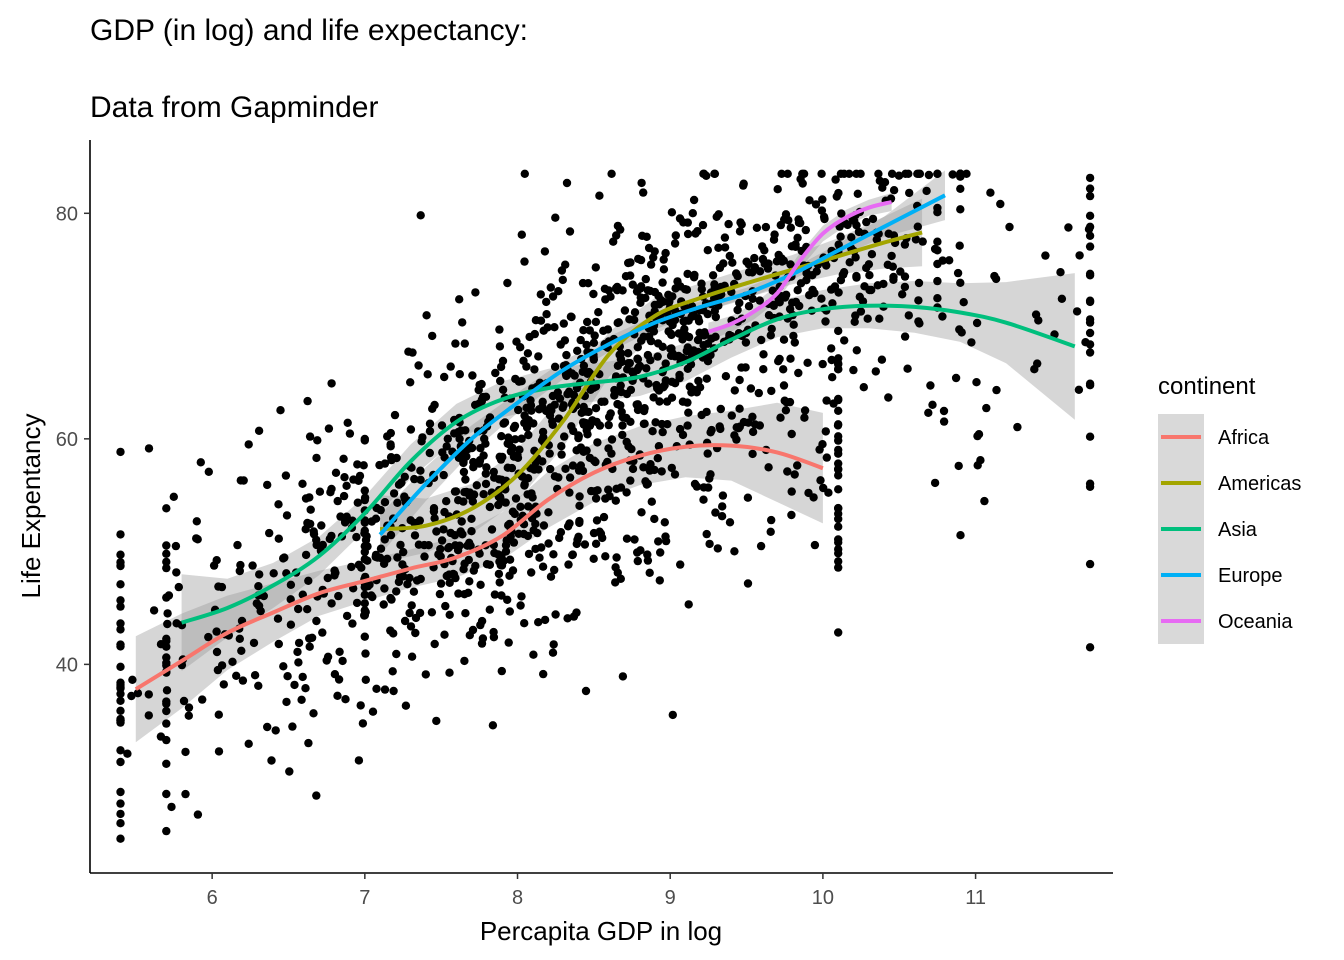  What do you see at coordinates (31, 505) in the screenshot?
I see `y-axis-title: Life Expentancy` at bounding box center [31, 505].